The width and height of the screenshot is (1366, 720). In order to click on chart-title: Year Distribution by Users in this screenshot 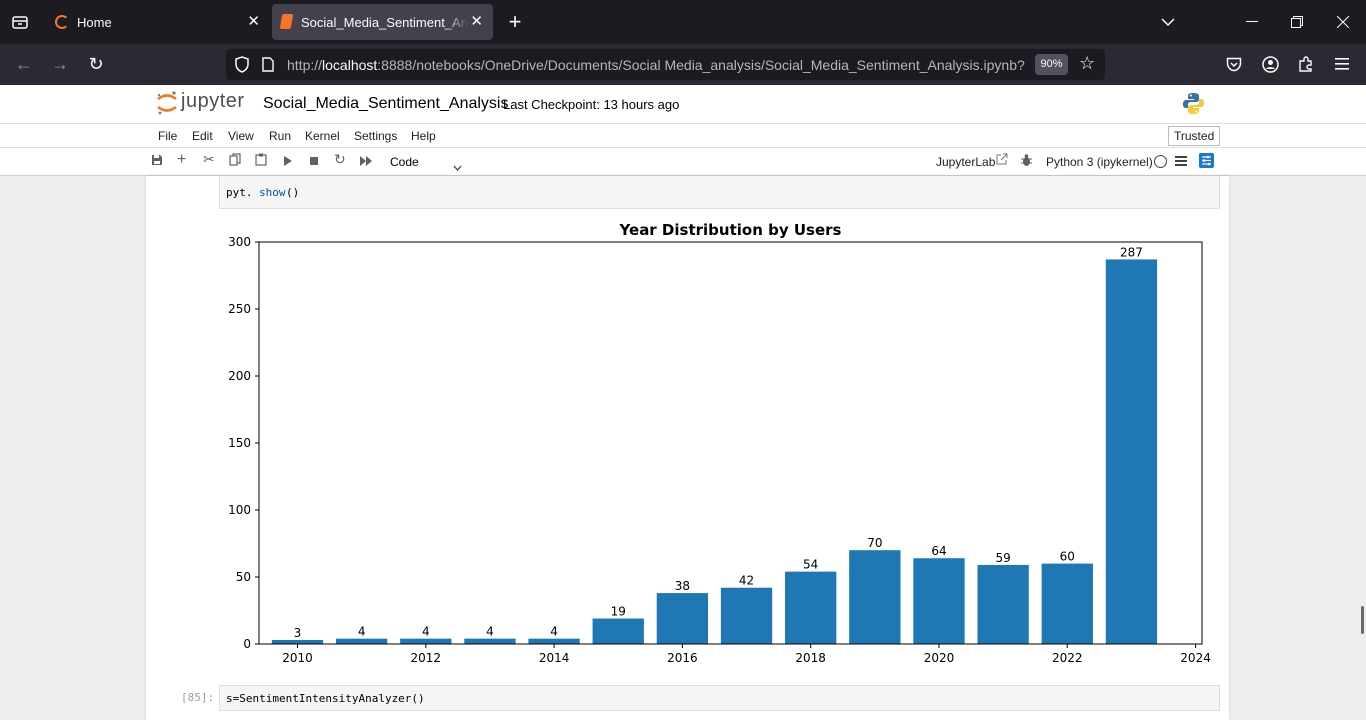, I will do `click(730, 230)`.